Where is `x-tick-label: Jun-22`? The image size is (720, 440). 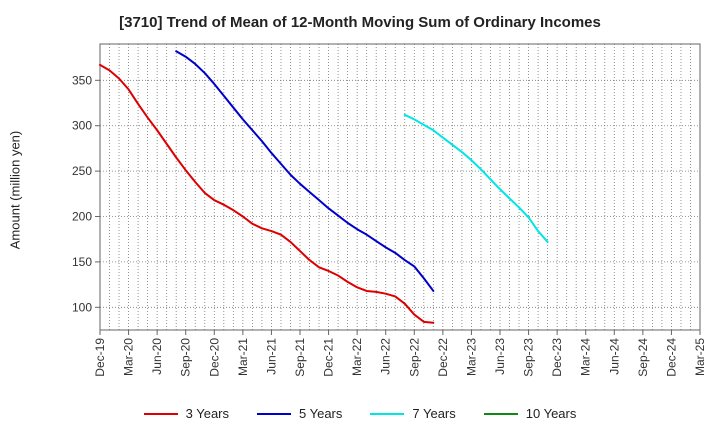
x-tick-label: Jun-22 is located at coordinates (386, 356).